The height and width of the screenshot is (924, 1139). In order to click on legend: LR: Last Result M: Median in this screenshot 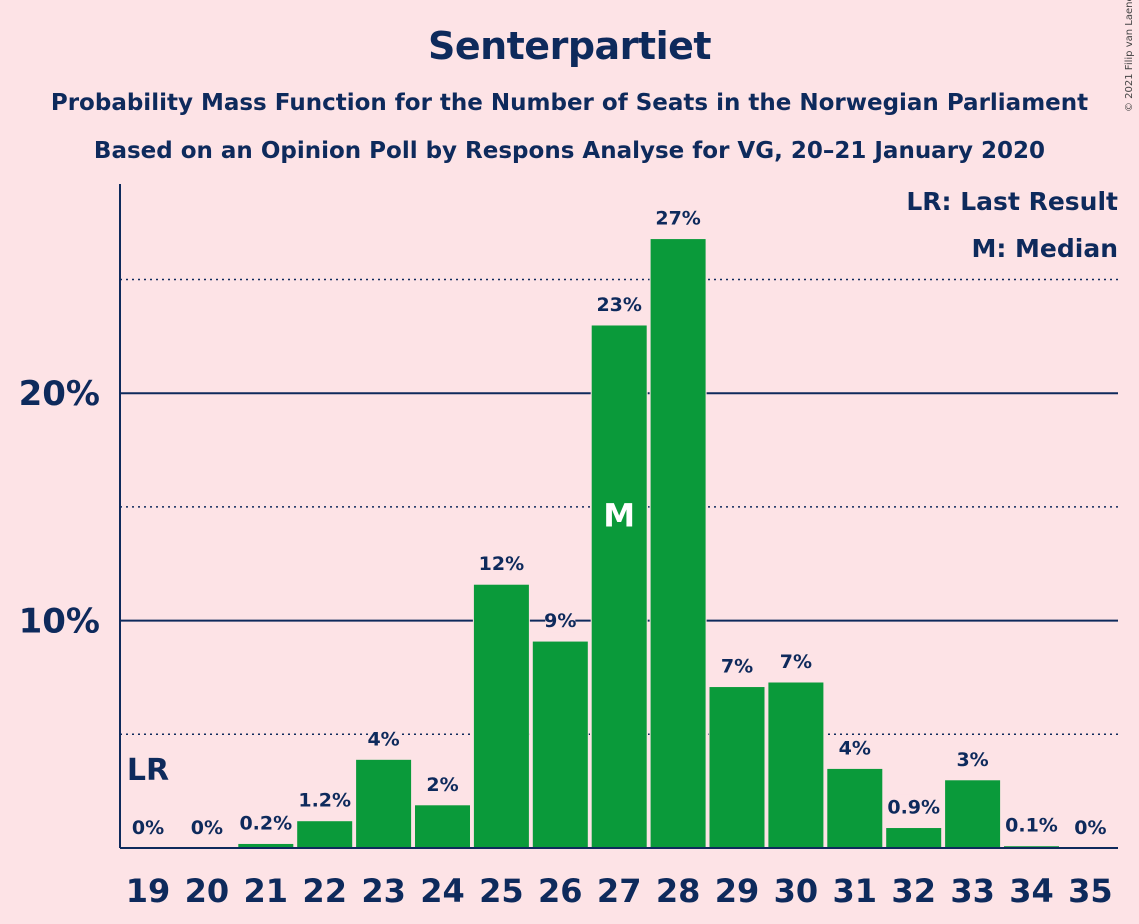, I will do `click(1014, 222)`.